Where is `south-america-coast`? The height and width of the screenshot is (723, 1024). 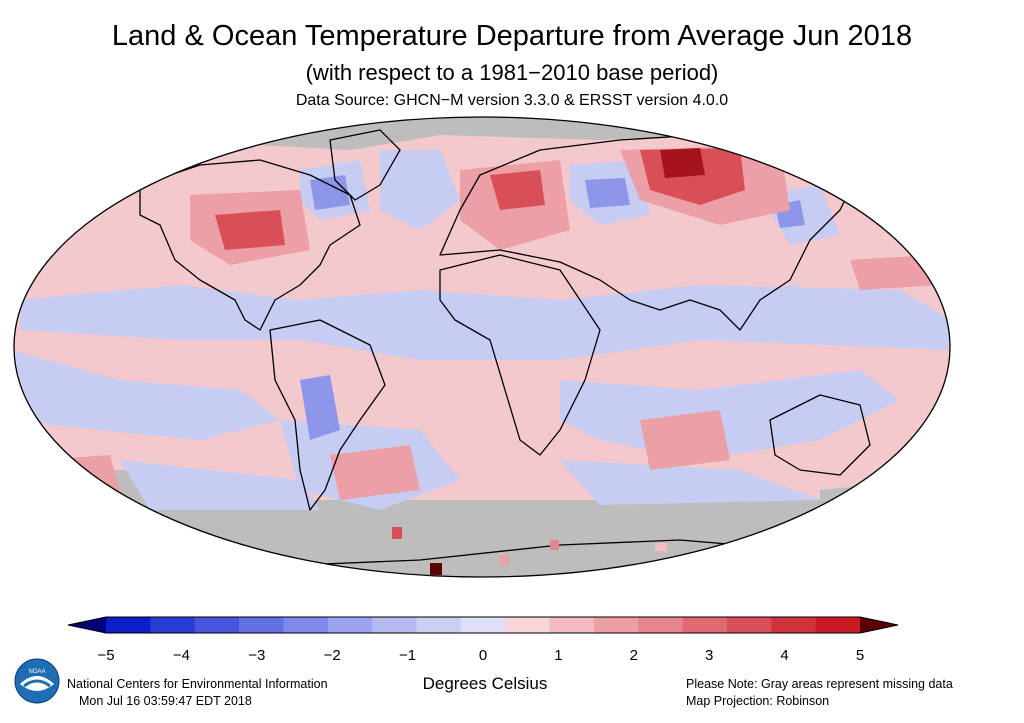 south-america-coast is located at coordinates (327, 415).